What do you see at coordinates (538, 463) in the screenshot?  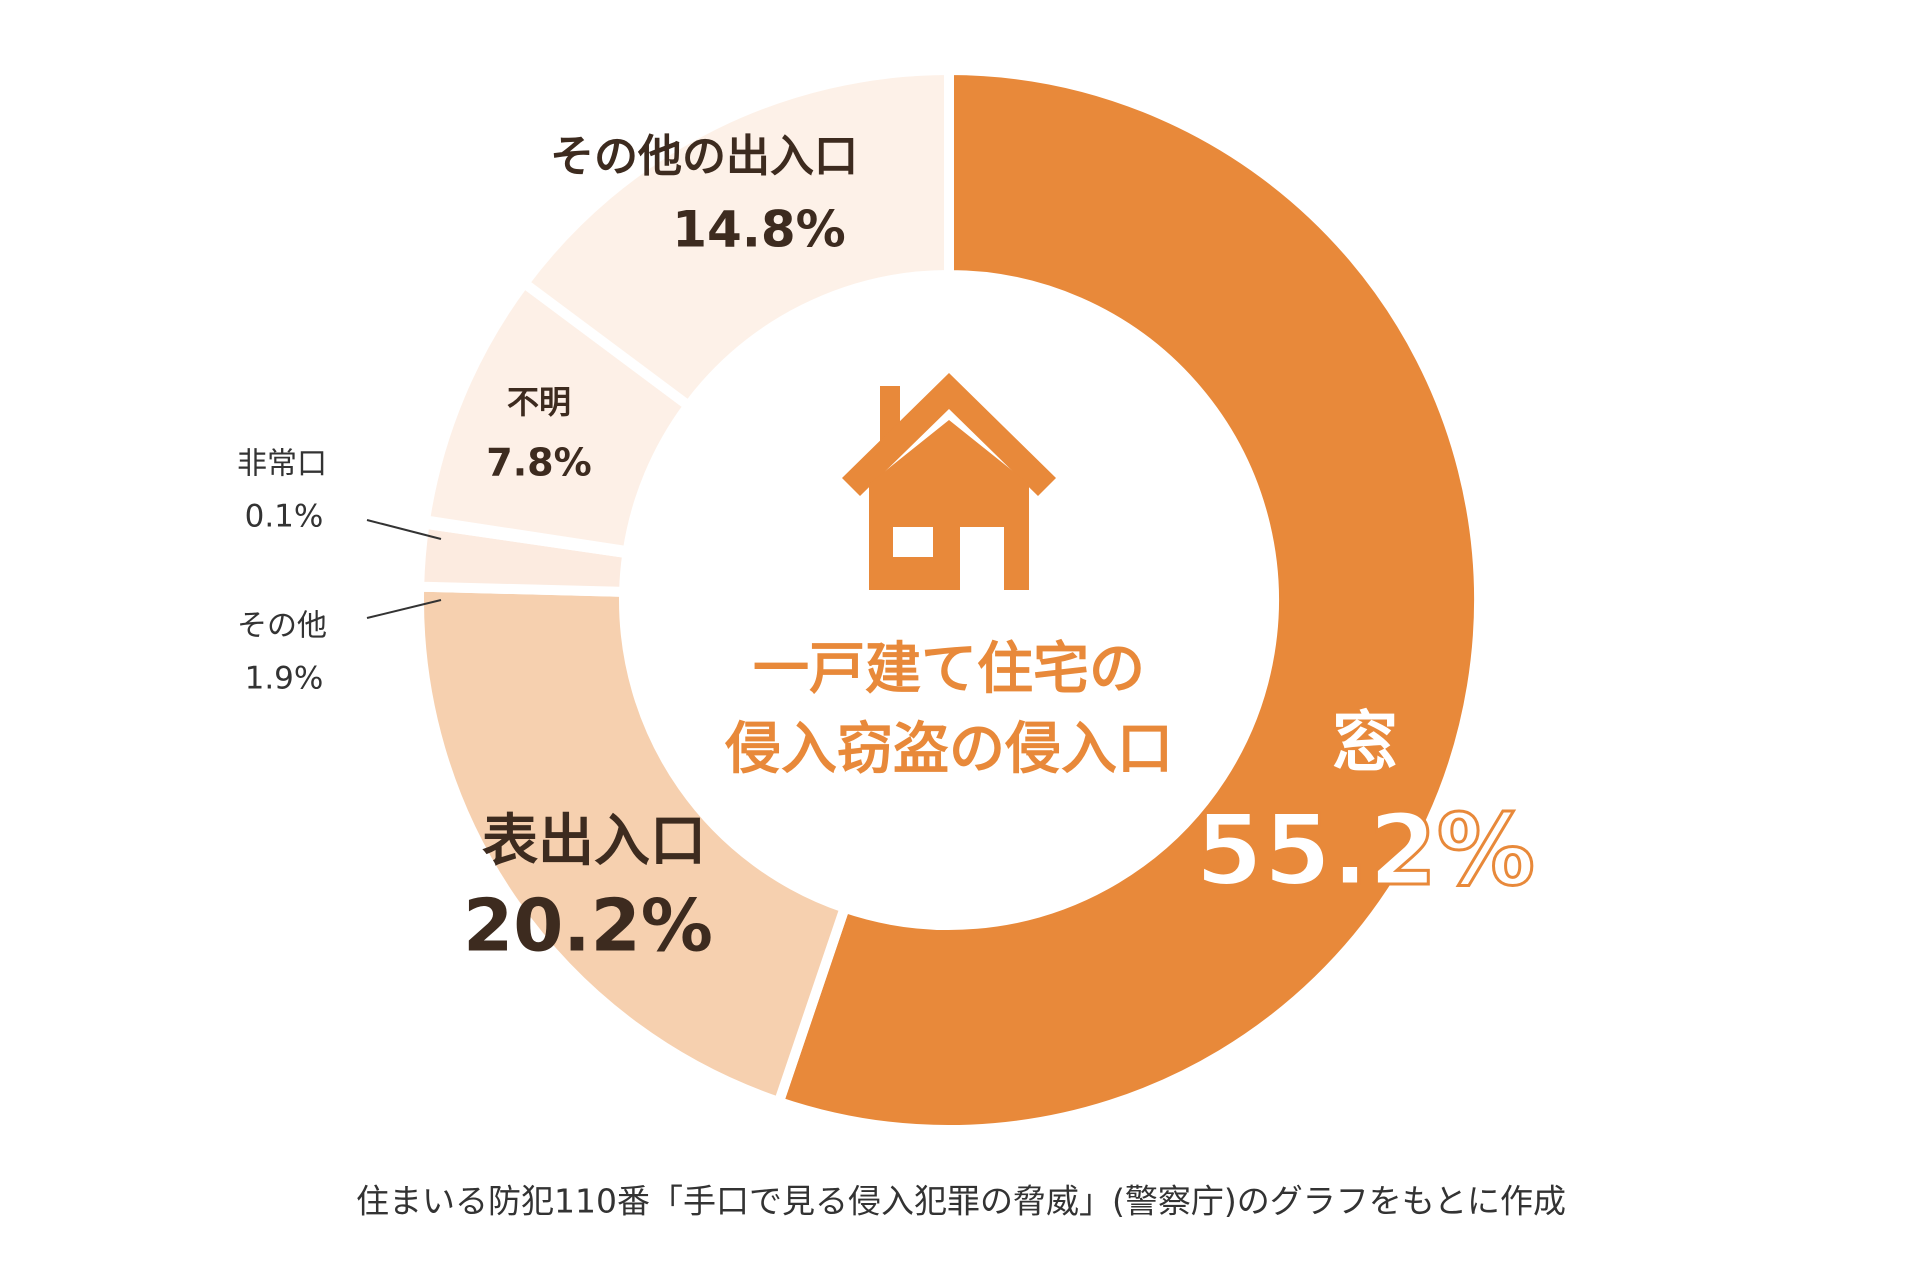 I see `segment-value: 7.8%` at bounding box center [538, 463].